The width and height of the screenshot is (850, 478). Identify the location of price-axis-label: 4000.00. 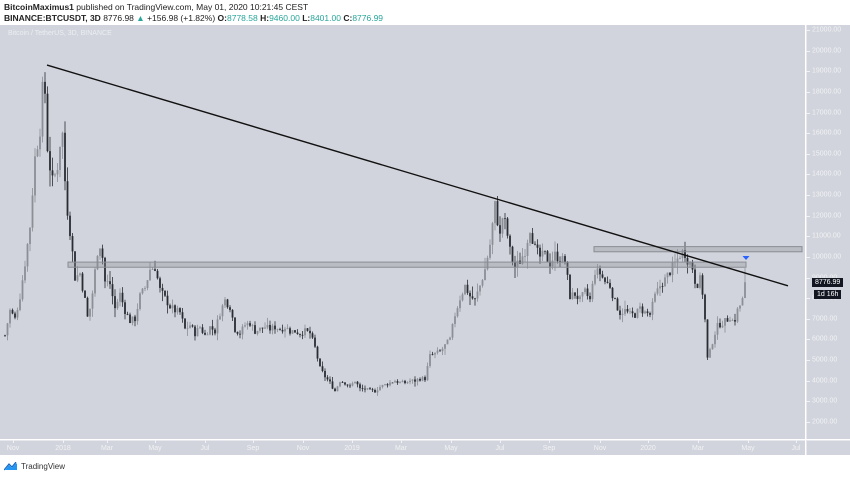
(825, 381).